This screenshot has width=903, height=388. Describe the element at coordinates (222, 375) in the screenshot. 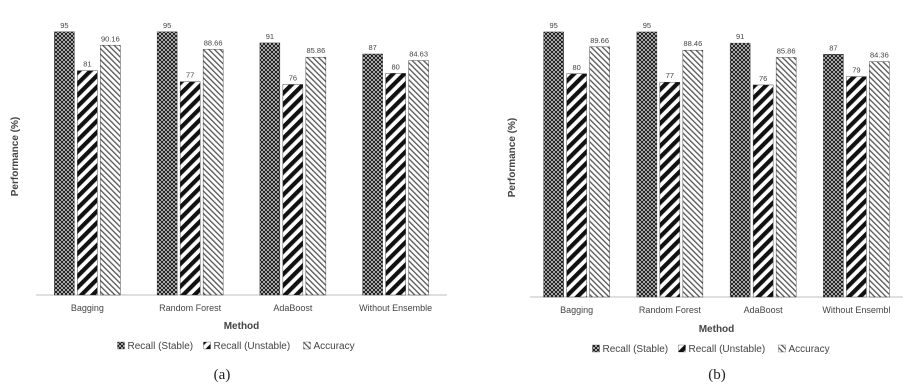

I see `panel-caption: (a)` at that location.